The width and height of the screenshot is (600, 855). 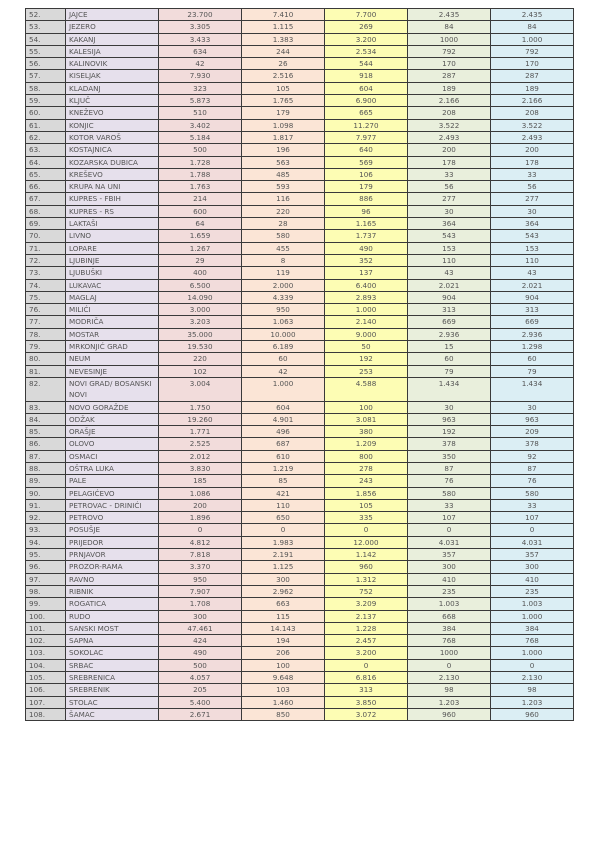 I want to click on value-col-3: 7.700, so click(x=366, y=14).